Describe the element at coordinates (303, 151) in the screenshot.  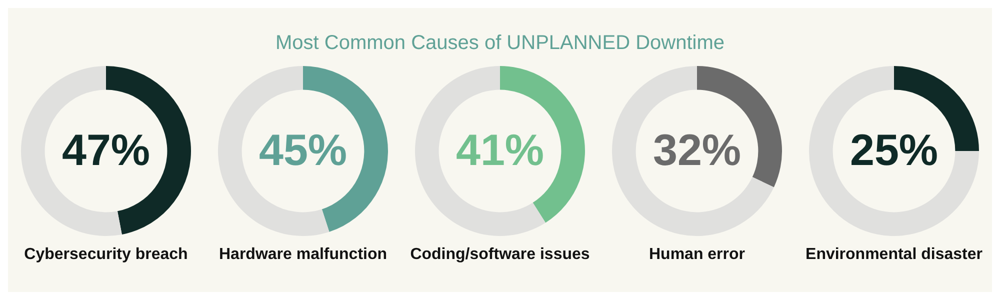
I see `data-label: 45%` at that location.